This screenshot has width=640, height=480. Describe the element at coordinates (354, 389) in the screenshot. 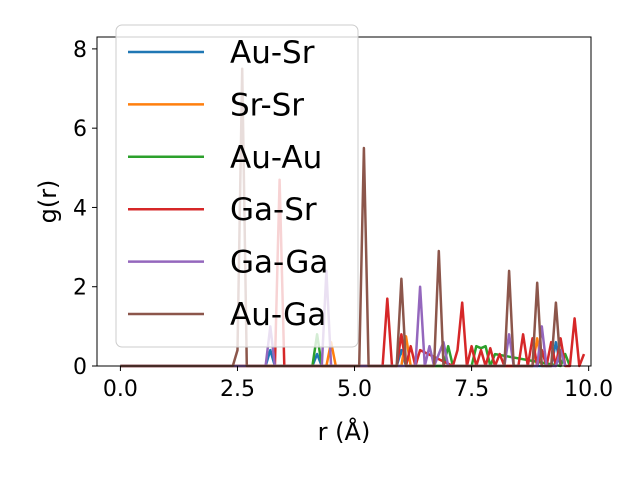

I see `x-tick-label: 5.0` at that location.